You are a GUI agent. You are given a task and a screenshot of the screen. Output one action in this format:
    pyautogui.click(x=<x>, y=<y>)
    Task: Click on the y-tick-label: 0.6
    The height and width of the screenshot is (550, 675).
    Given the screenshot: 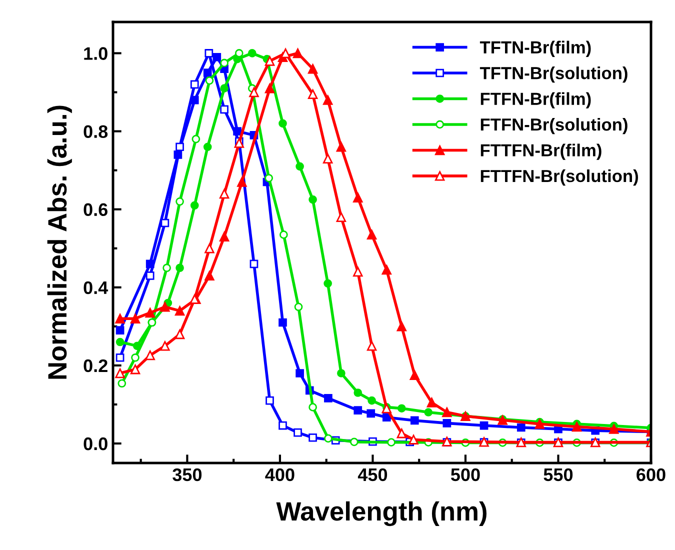 What is the action you would take?
    pyautogui.click(x=96, y=209)
    